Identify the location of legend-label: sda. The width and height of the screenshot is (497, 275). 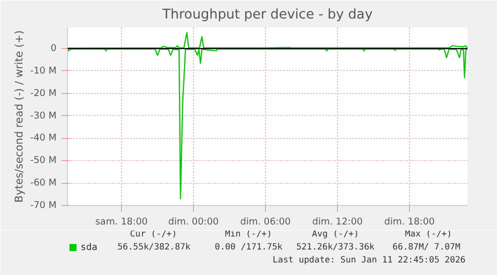
(89, 247).